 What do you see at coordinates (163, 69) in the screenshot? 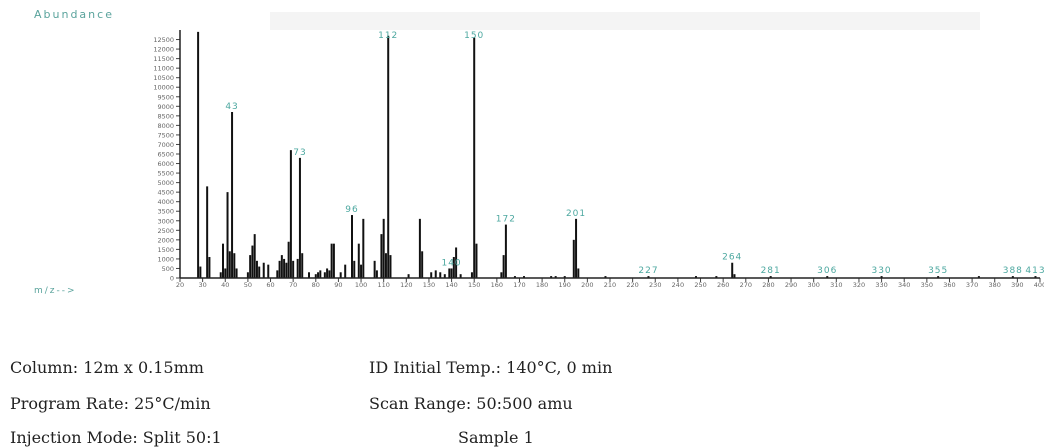
I see `y-tick-label: 11000` at bounding box center [163, 69].